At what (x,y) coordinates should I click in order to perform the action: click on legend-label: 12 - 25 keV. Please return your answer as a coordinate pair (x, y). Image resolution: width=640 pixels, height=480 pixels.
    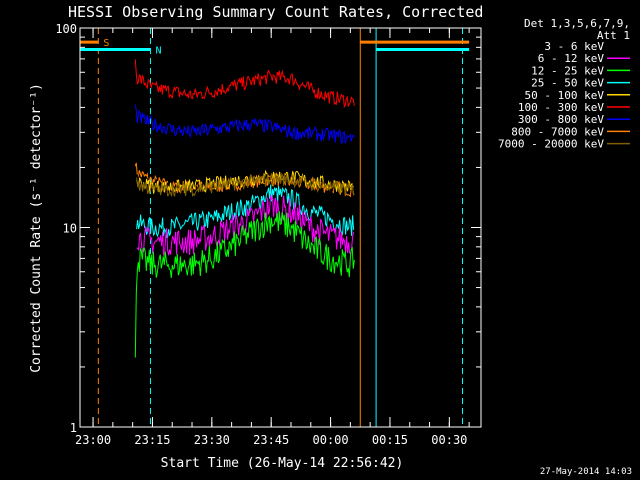
    Looking at the image, I should click on (567, 70).